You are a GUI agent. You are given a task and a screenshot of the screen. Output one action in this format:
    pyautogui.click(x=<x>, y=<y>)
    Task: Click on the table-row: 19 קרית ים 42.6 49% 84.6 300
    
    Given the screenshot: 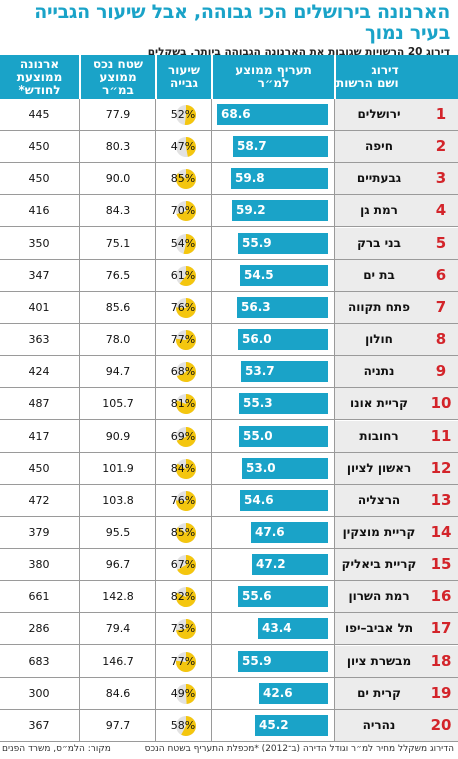 What is the action you would take?
    pyautogui.click(x=229, y=693)
    